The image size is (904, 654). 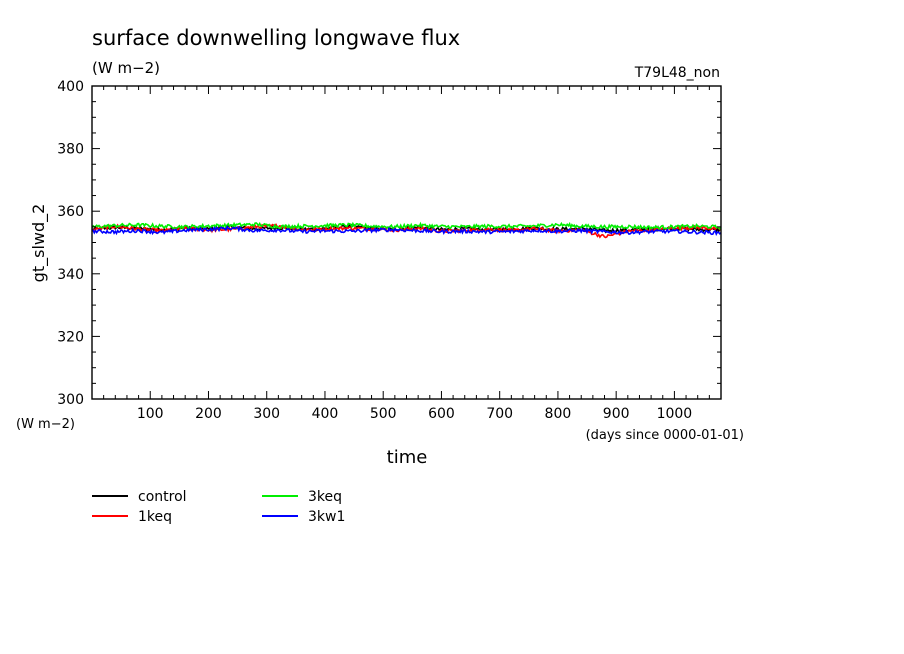 What do you see at coordinates (558, 414) in the screenshot?
I see `x-tick-label: 800` at bounding box center [558, 414].